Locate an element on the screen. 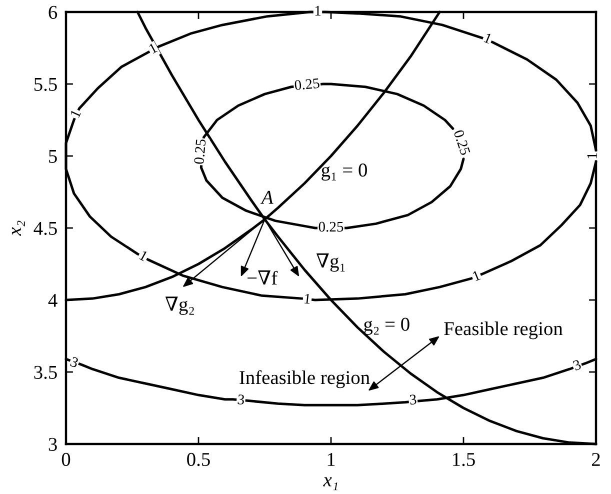 This screenshot has height=494, width=611. x-tick-label: 1 is located at coordinates (331, 459).